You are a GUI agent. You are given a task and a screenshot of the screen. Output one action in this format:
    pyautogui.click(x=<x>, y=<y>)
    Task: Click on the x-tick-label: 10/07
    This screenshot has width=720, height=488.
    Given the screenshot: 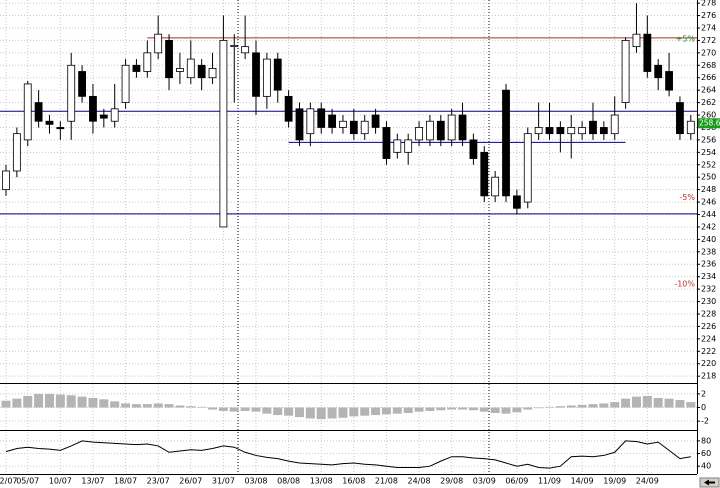 What is the action you would take?
    pyautogui.click(x=60, y=481)
    